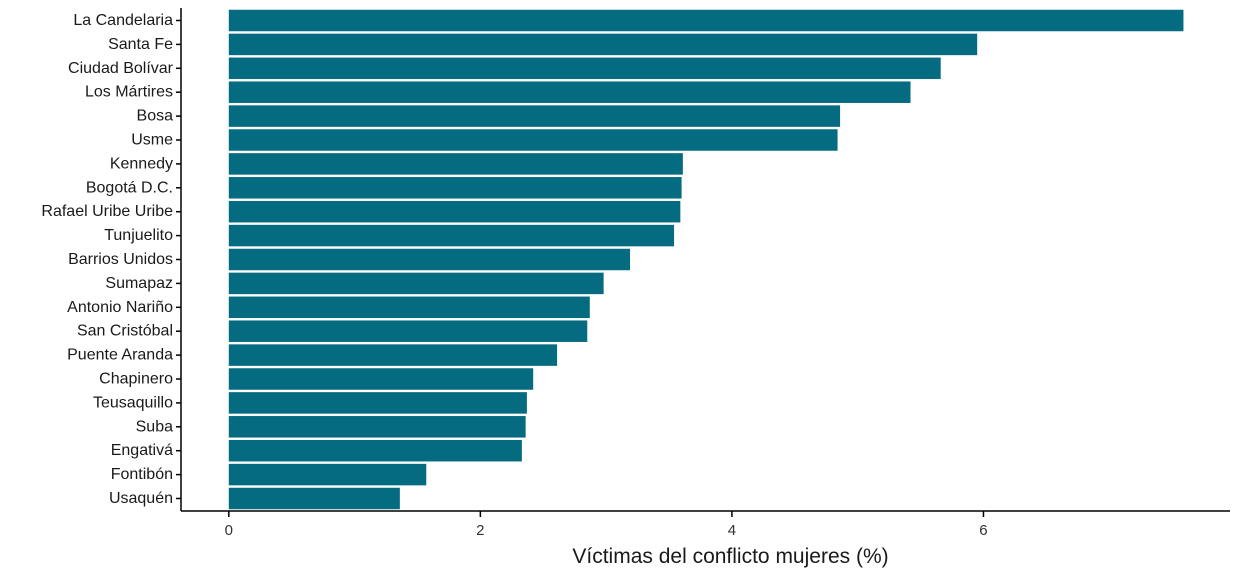 The width and height of the screenshot is (1248, 573). I want to click on bar-suba, so click(377, 427).